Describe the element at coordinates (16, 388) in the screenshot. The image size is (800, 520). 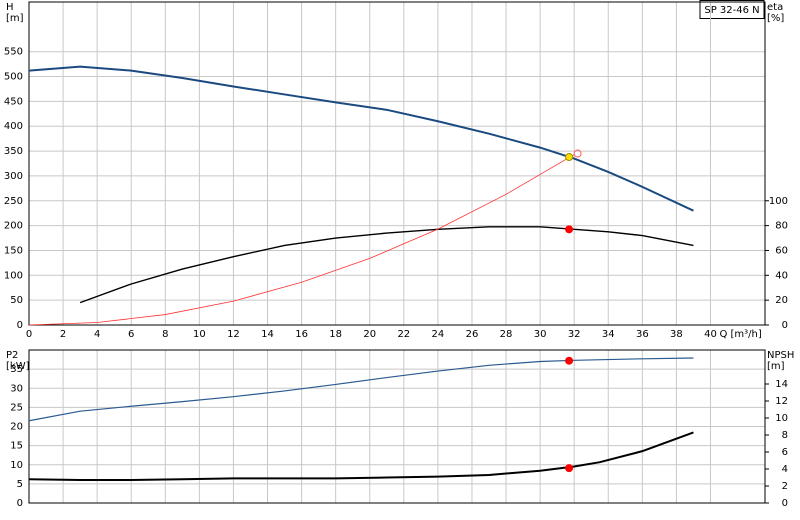
I see `y-tick-label: 30` at that location.